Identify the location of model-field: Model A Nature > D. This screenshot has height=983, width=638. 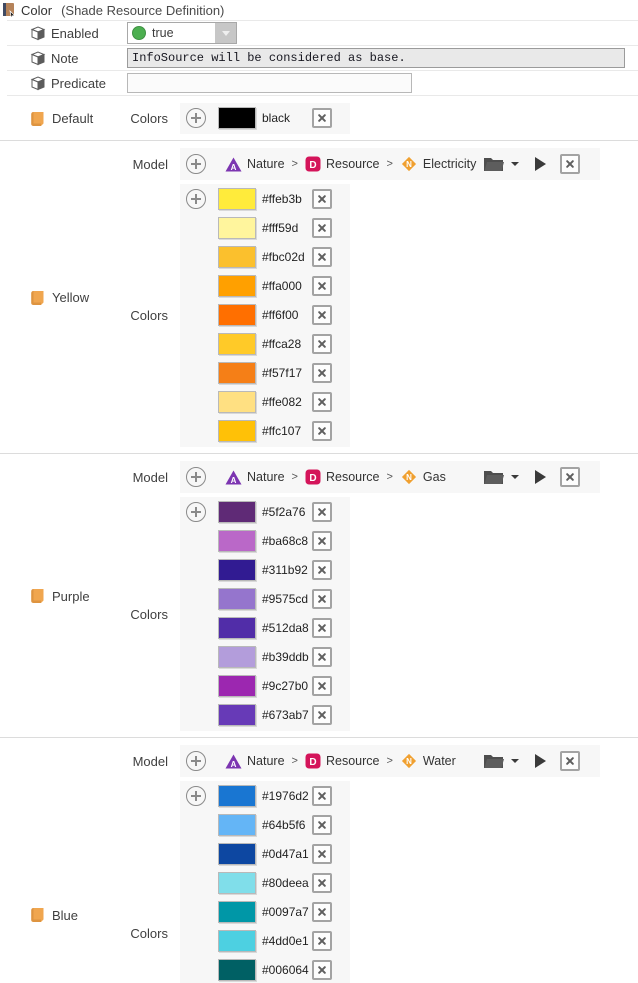
(384, 164).